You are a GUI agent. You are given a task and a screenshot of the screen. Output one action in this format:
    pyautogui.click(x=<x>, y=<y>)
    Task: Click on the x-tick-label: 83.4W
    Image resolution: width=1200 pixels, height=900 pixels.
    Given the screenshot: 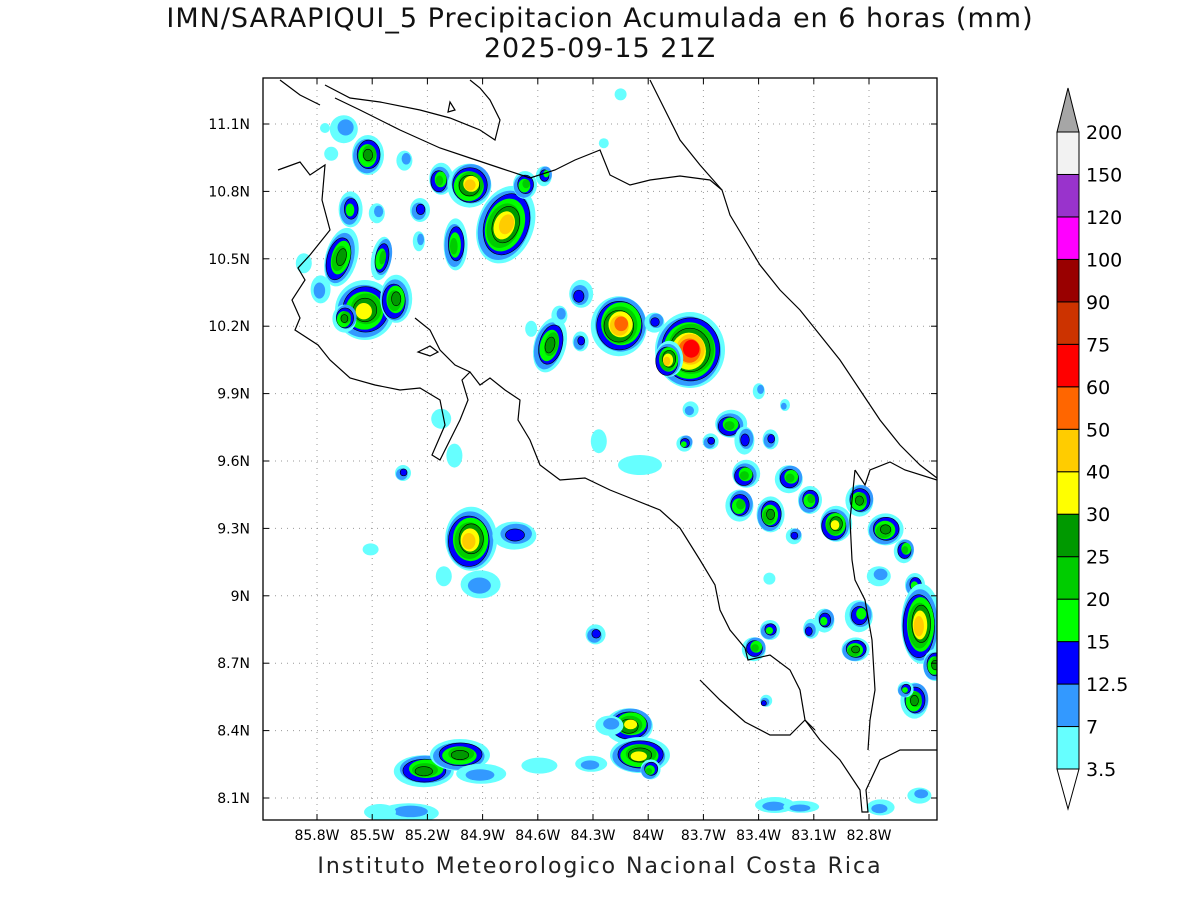 What is the action you would take?
    pyautogui.click(x=758, y=836)
    